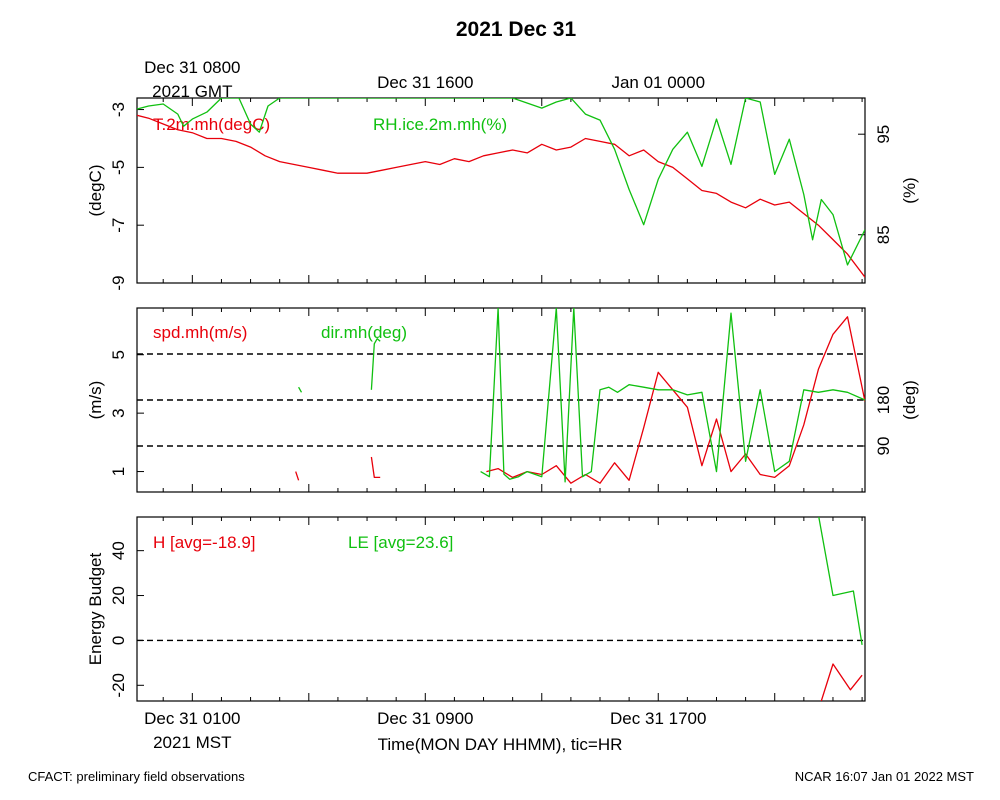 The image size is (1000, 800). I want to click on y-tick-label-left: 3, so click(118, 412).